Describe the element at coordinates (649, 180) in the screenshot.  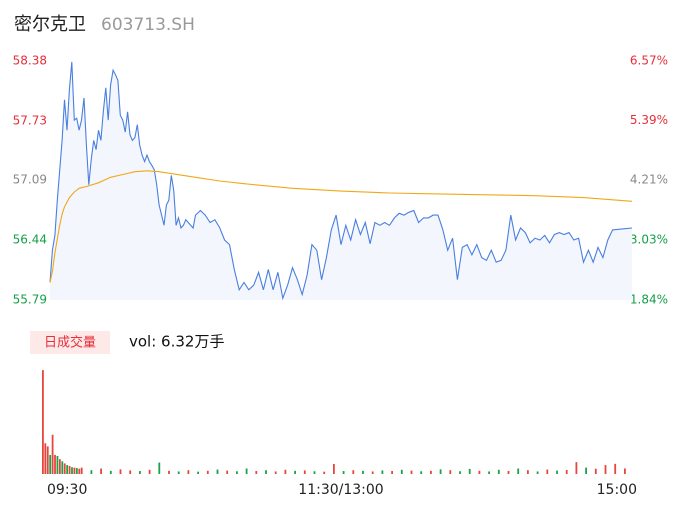
I see `y2-tick-label: 4.21%` at that location.